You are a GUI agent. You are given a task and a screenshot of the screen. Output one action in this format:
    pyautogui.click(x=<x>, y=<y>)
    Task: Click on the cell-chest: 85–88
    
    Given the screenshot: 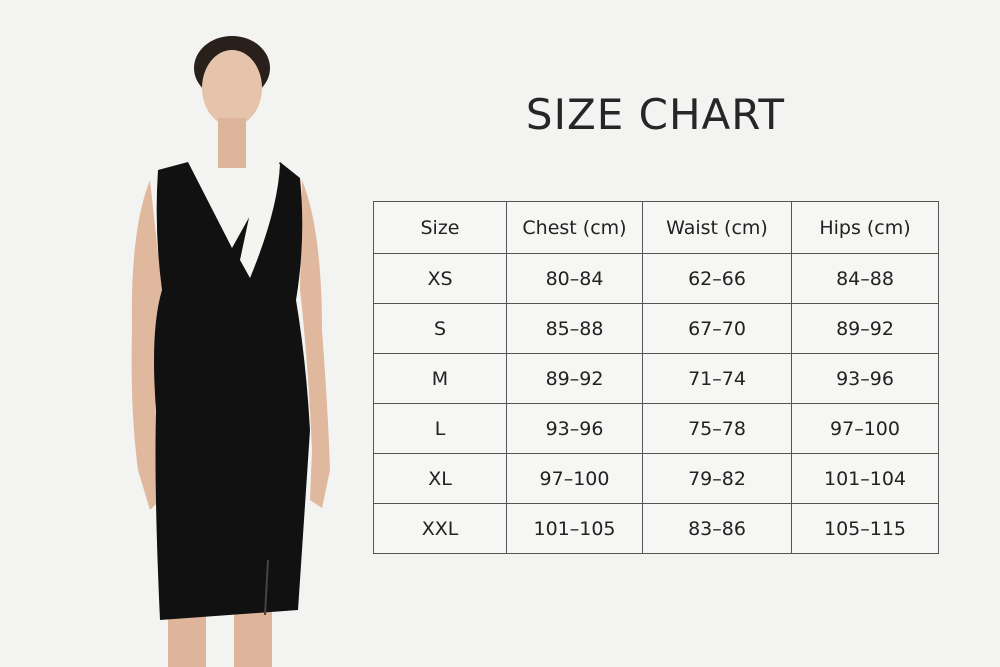 What is the action you would take?
    pyautogui.click(x=574, y=328)
    